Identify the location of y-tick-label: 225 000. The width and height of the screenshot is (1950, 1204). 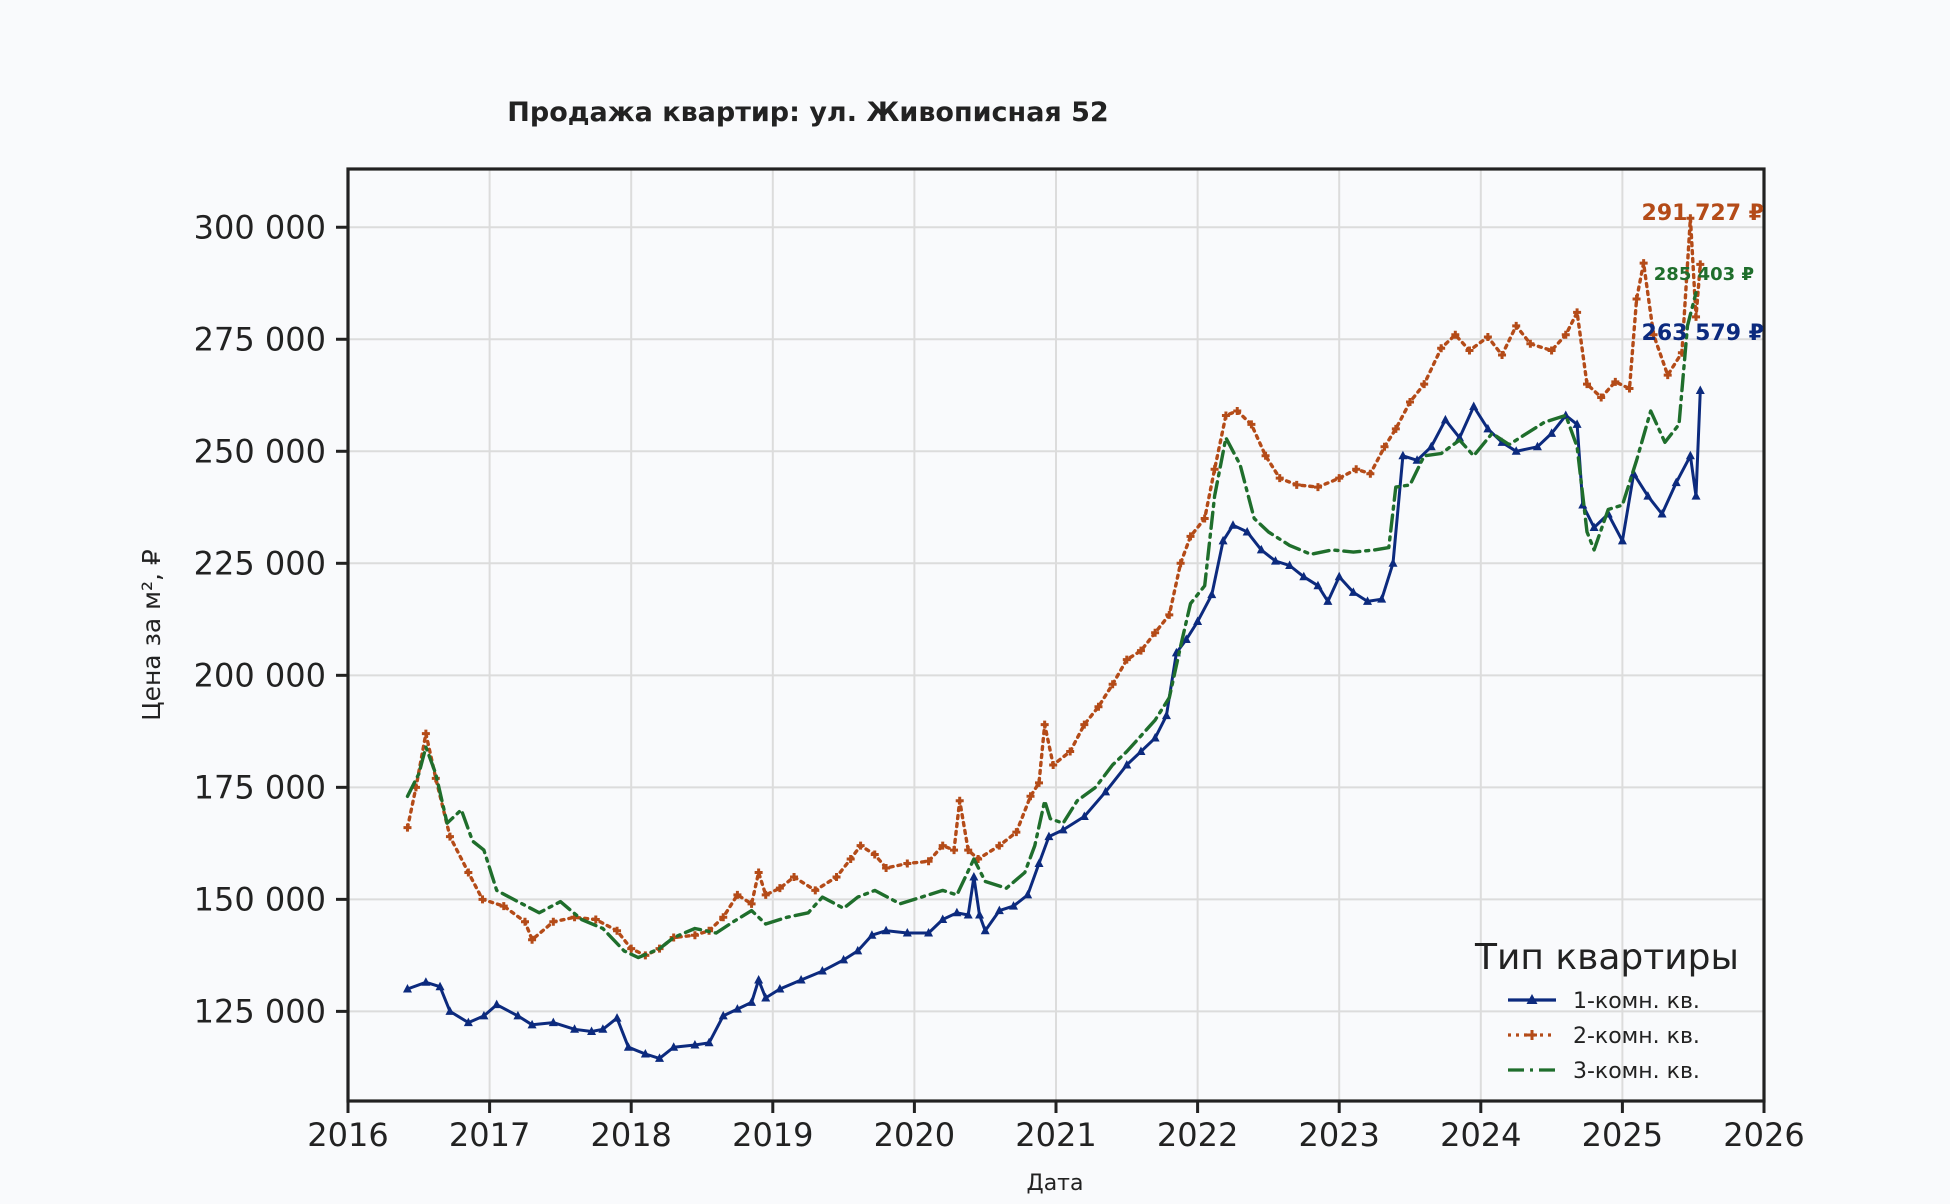
(260, 563).